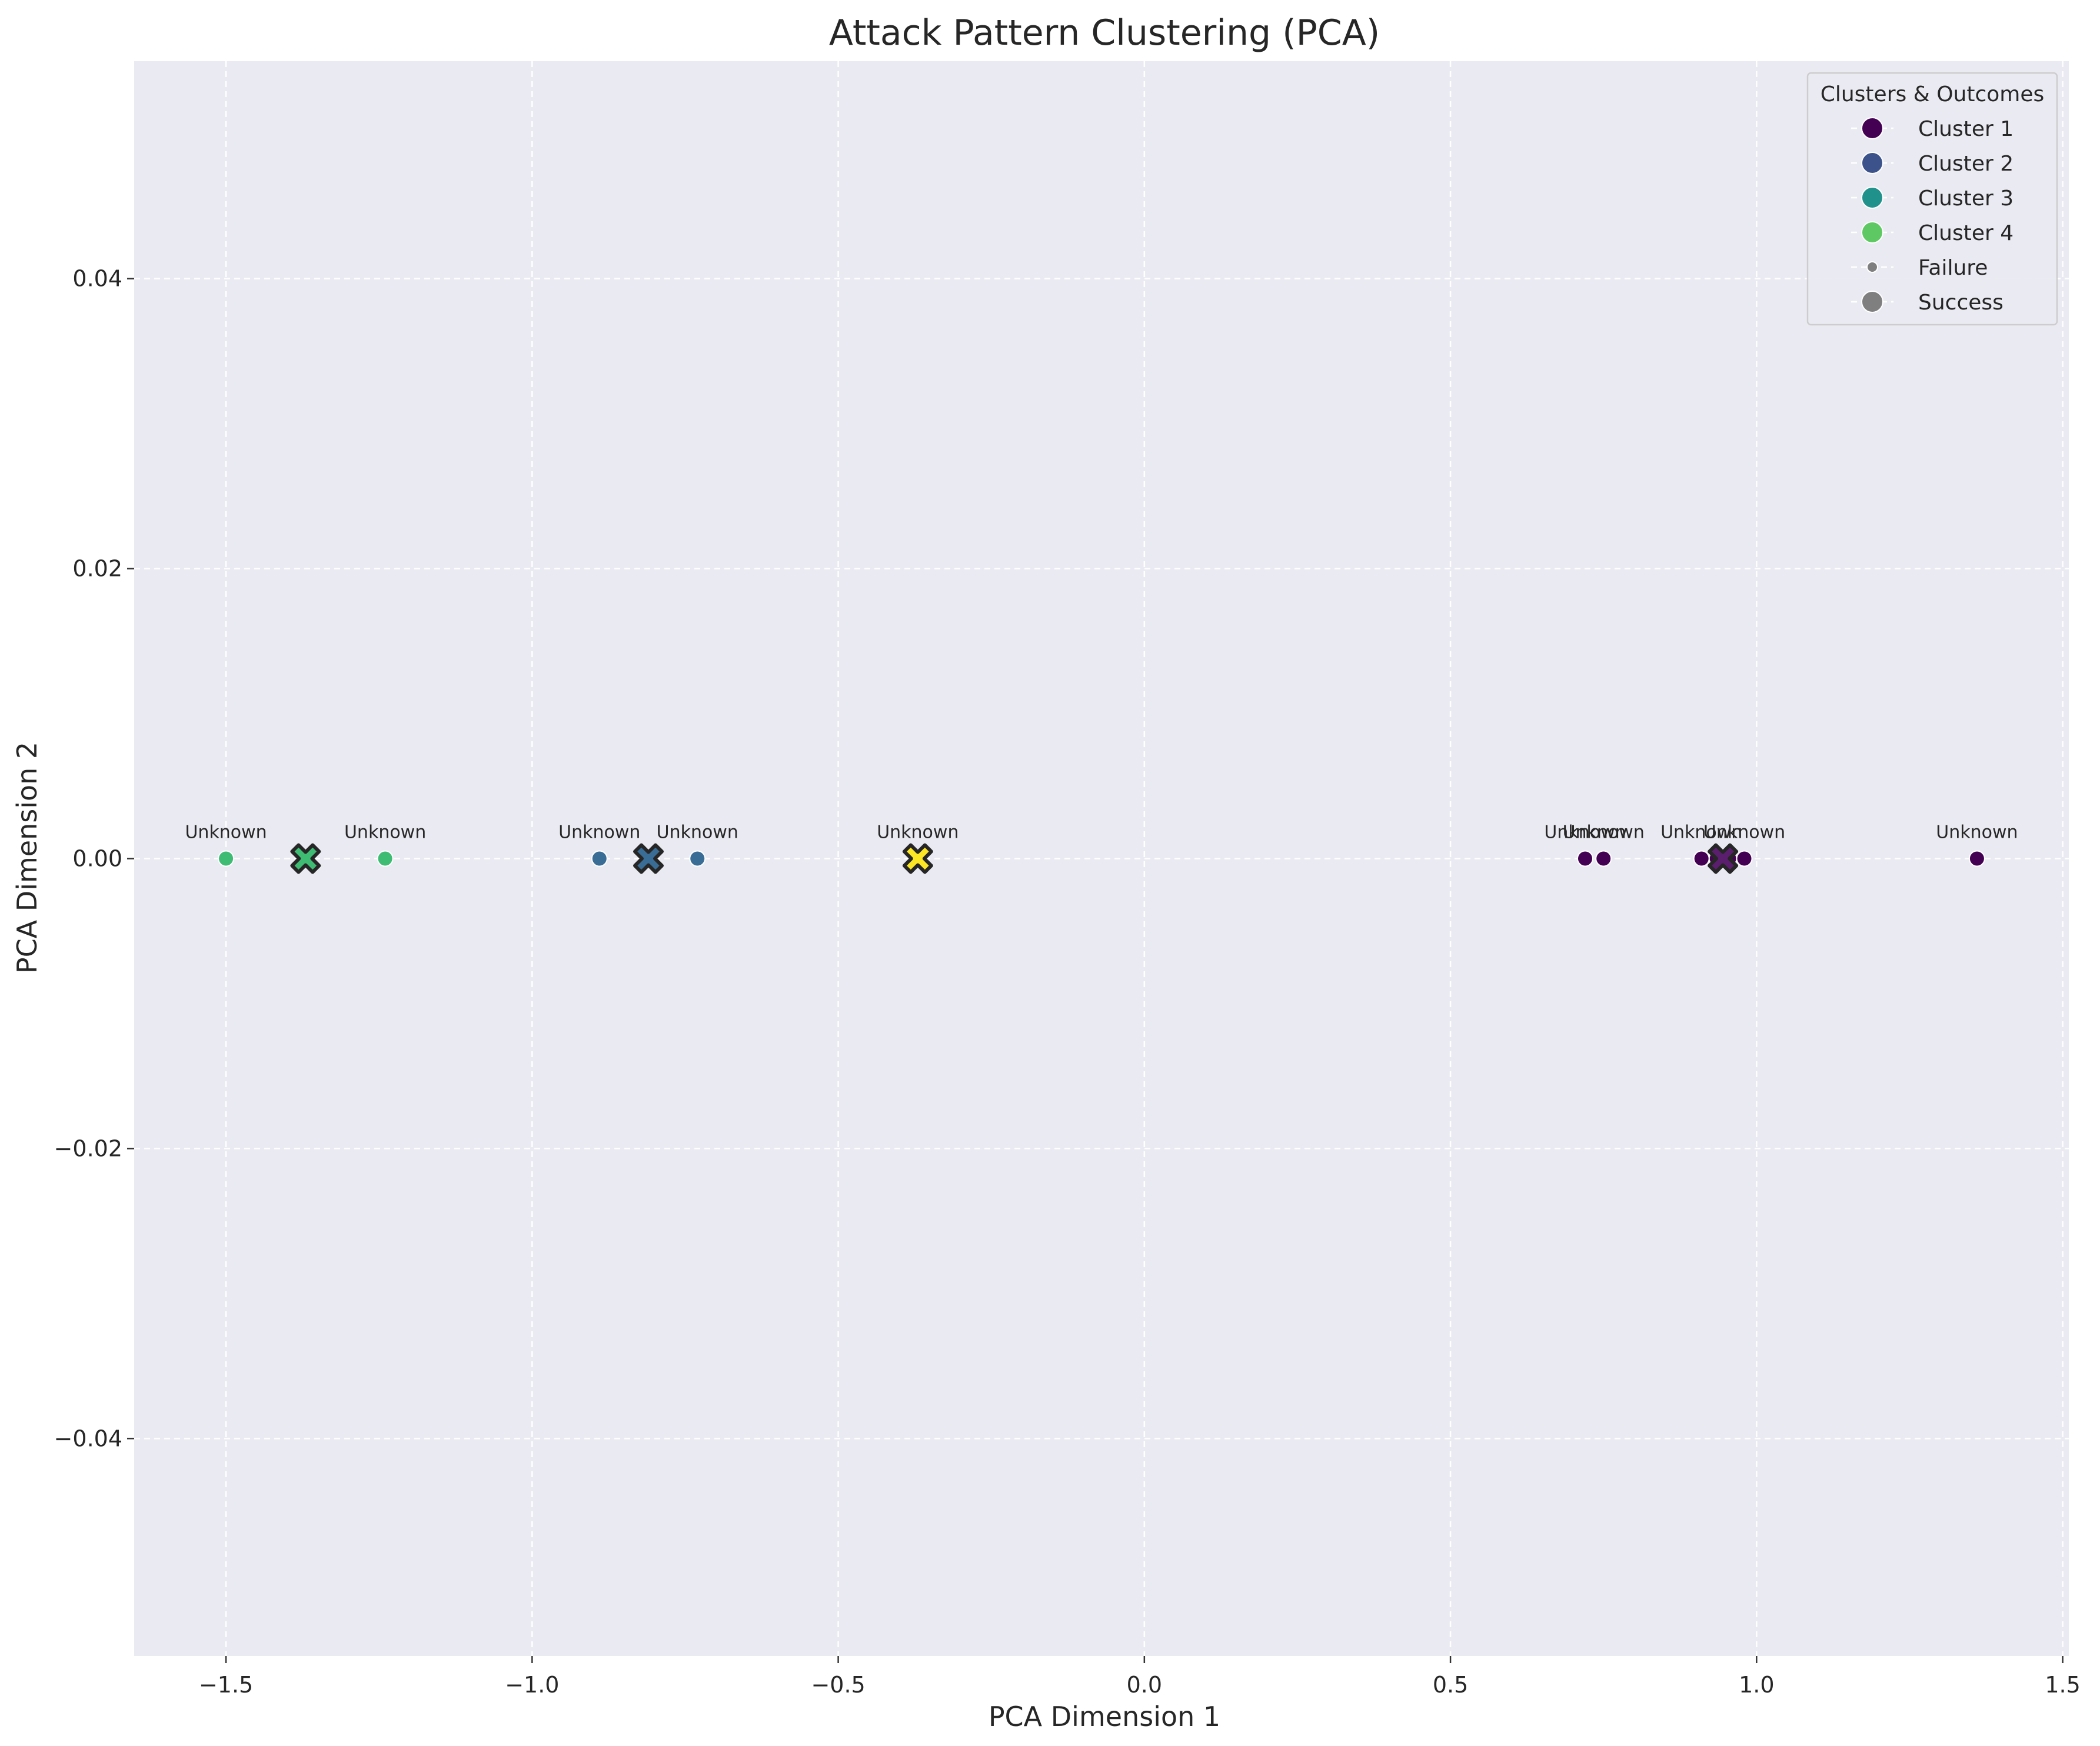 The image size is (2100, 1746). I want to click on legend-label: Failure, so click(1953, 268).